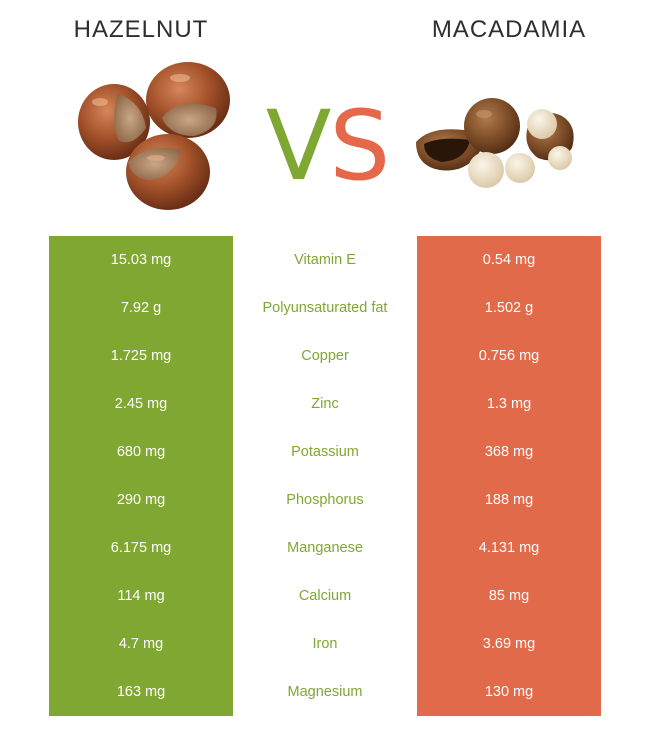 The image size is (651, 752). Describe the element at coordinates (509, 308) in the screenshot. I see `macadamia-value: 1.502 g` at that location.